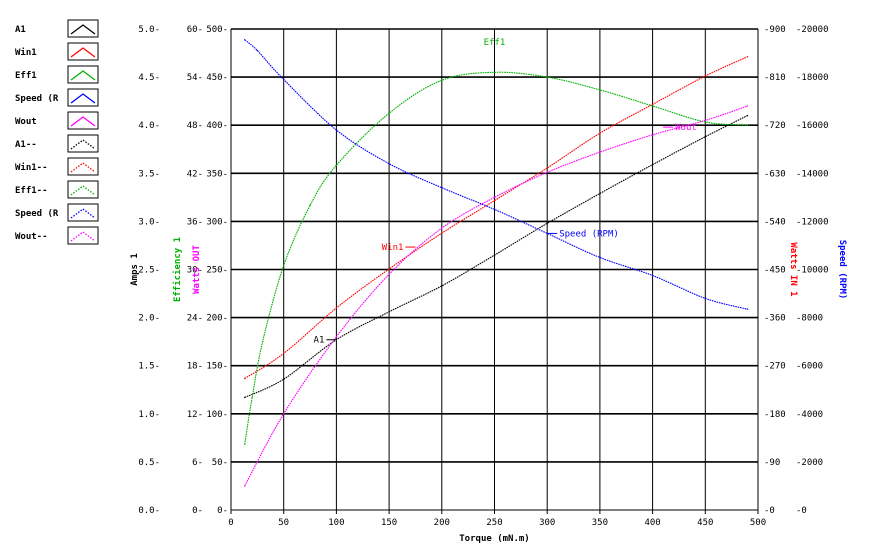 This screenshot has height=546, width=892. What do you see at coordinates (775, 319) in the screenshot?
I see `win-tick-label: -360` at bounding box center [775, 319].